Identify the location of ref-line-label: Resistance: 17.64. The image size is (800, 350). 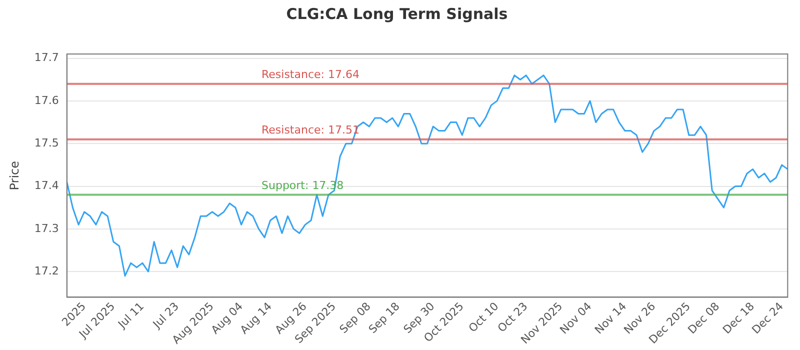
(311, 75).